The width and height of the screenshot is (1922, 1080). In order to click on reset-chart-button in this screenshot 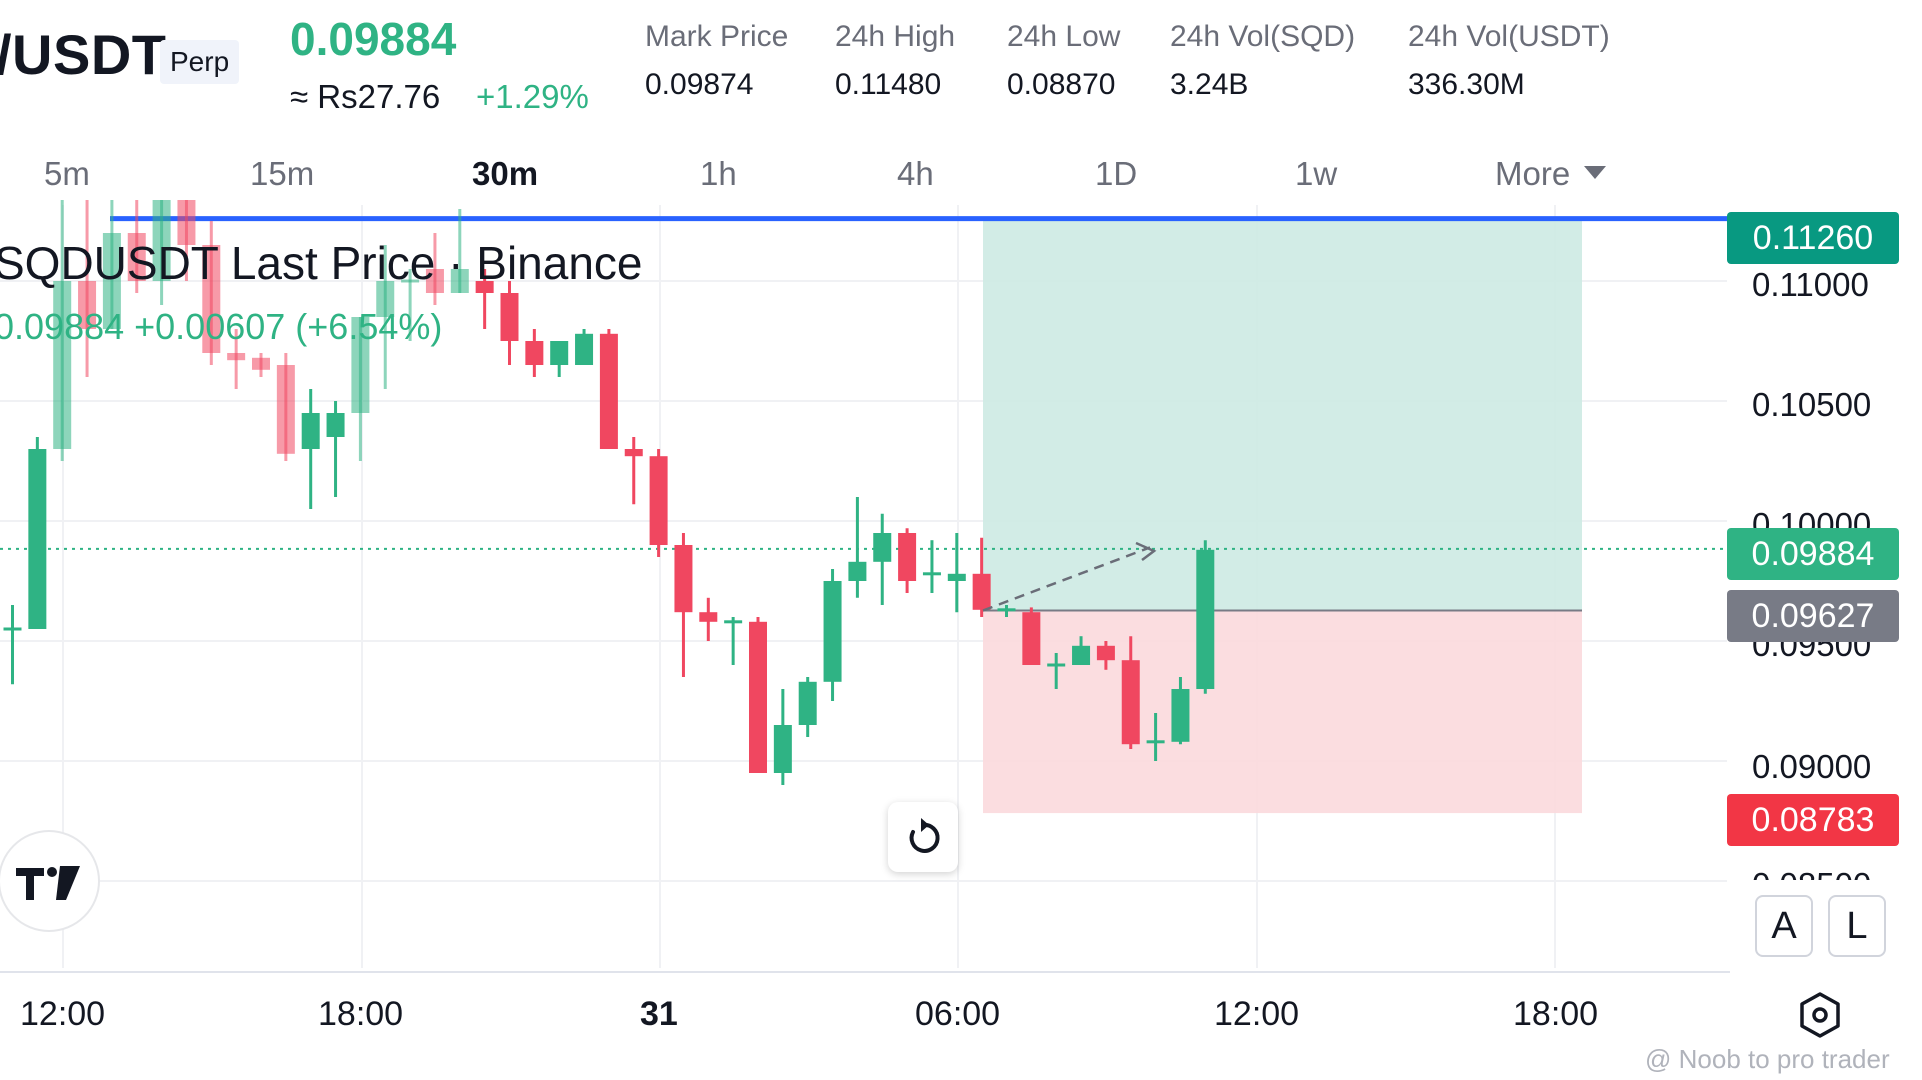, I will do `click(923, 837)`.